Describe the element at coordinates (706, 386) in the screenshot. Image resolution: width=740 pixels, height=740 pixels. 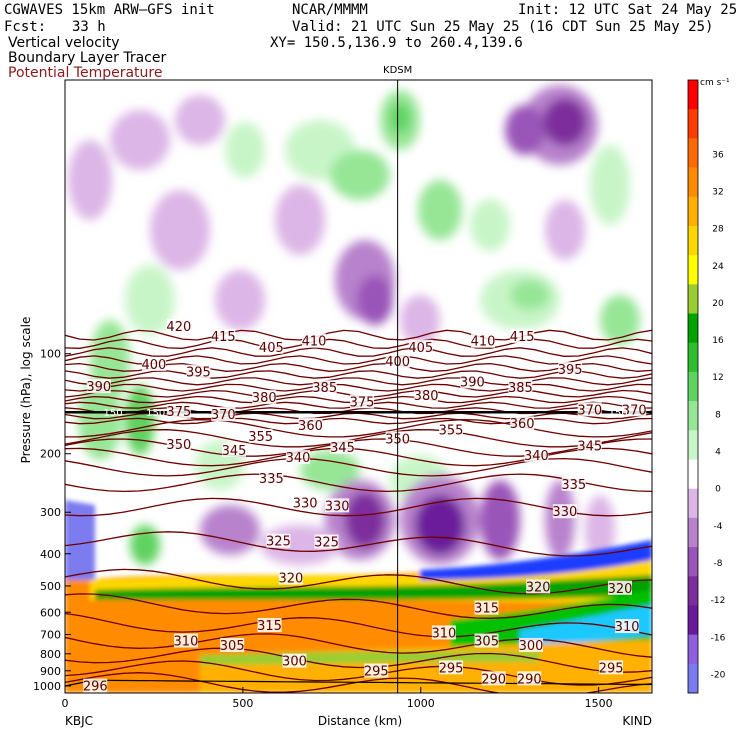
I see `colorbar: -20 -16 -12 -8 -4 0 4 8 12 16 20 24 28 32 36` at that location.